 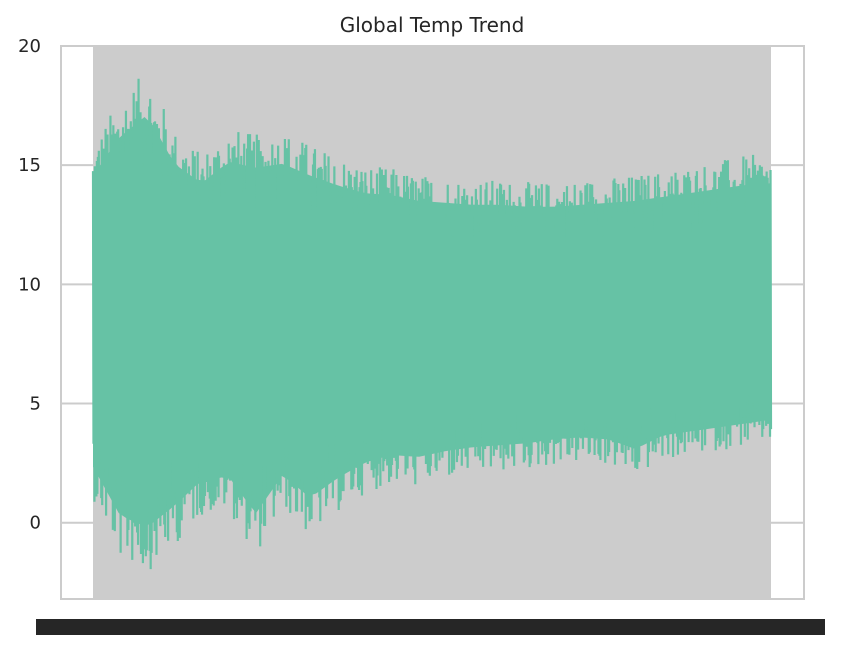 What do you see at coordinates (432, 25) in the screenshot?
I see `chart-title: Global Temp Trend` at bounding box center [432, 25].